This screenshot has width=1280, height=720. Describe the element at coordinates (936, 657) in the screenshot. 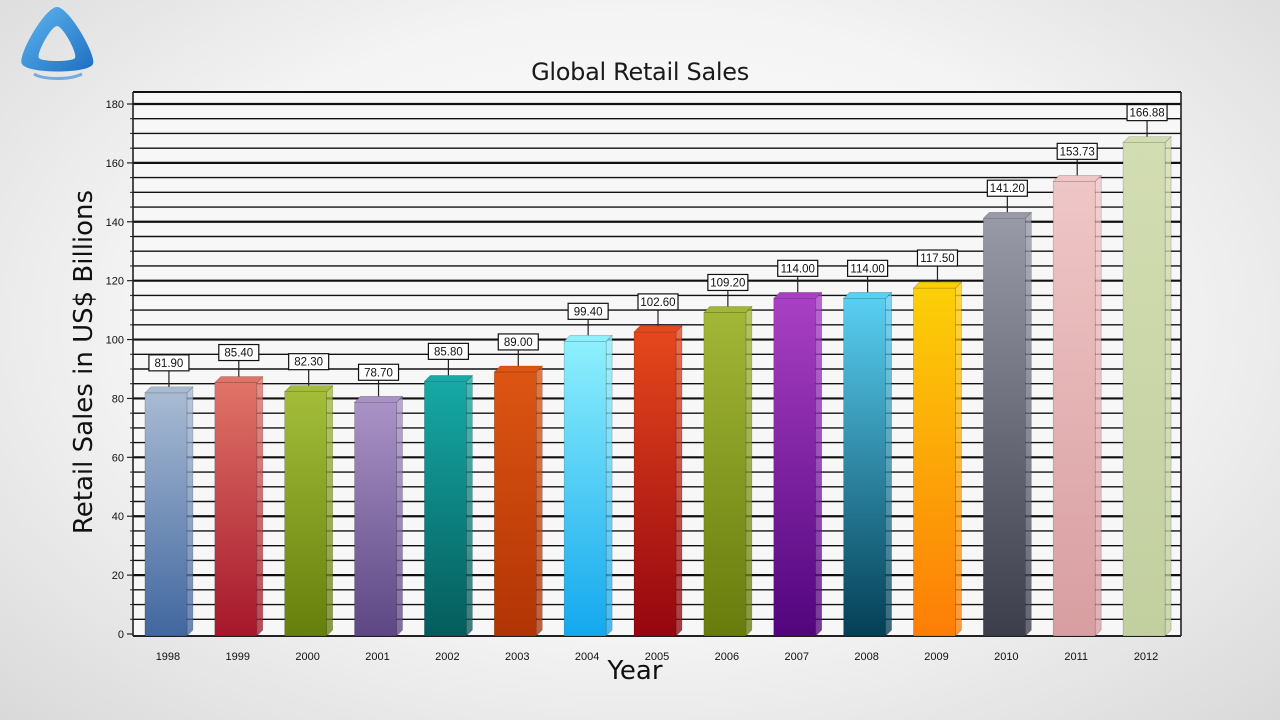

I see `x-tick-label: 2009` at that location.